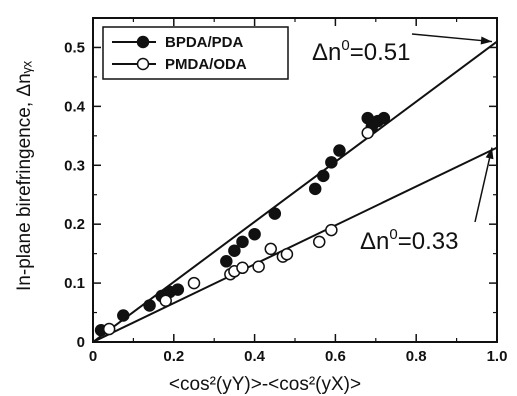 The image size is (517, 396). What do you see at coordinates (255, 356) in the screenshot?
I see `x-tick-label: 0.4` at bounding box center [255, 356].